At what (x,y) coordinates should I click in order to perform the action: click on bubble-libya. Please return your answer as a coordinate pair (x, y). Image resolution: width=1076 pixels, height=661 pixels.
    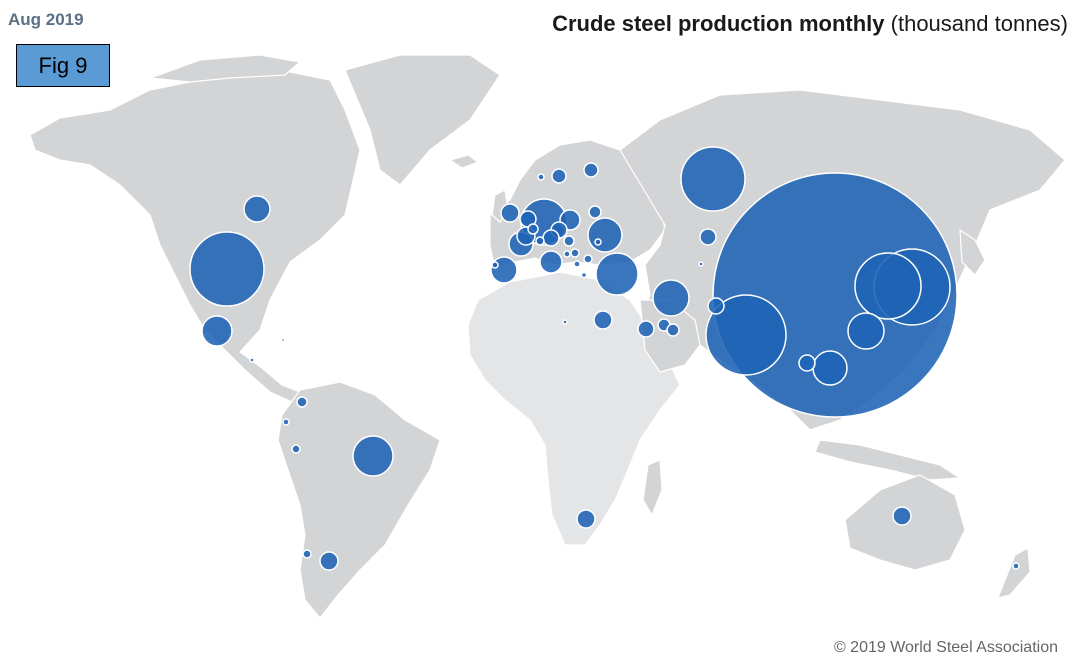
    Looking at the image, I should click on (565, 322).